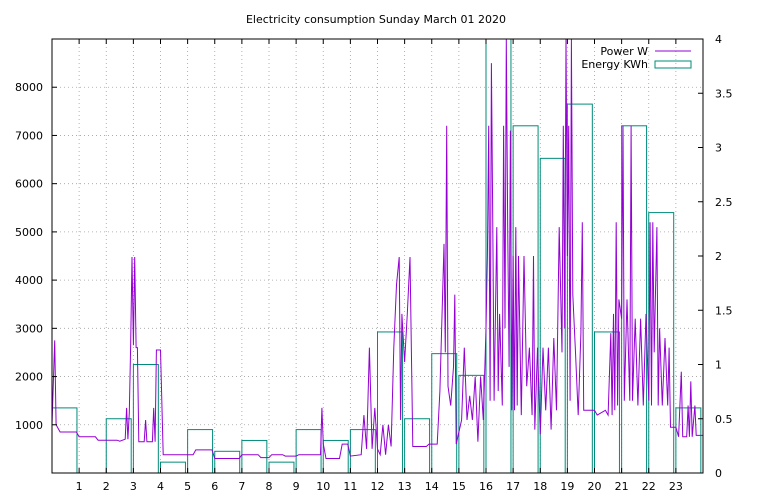 Image resolution: width=768 pixels, height=500 pixels. Describe the element at coordinates (622, 486) in the screenshot. I see `x-tick-label: 21` at that location.